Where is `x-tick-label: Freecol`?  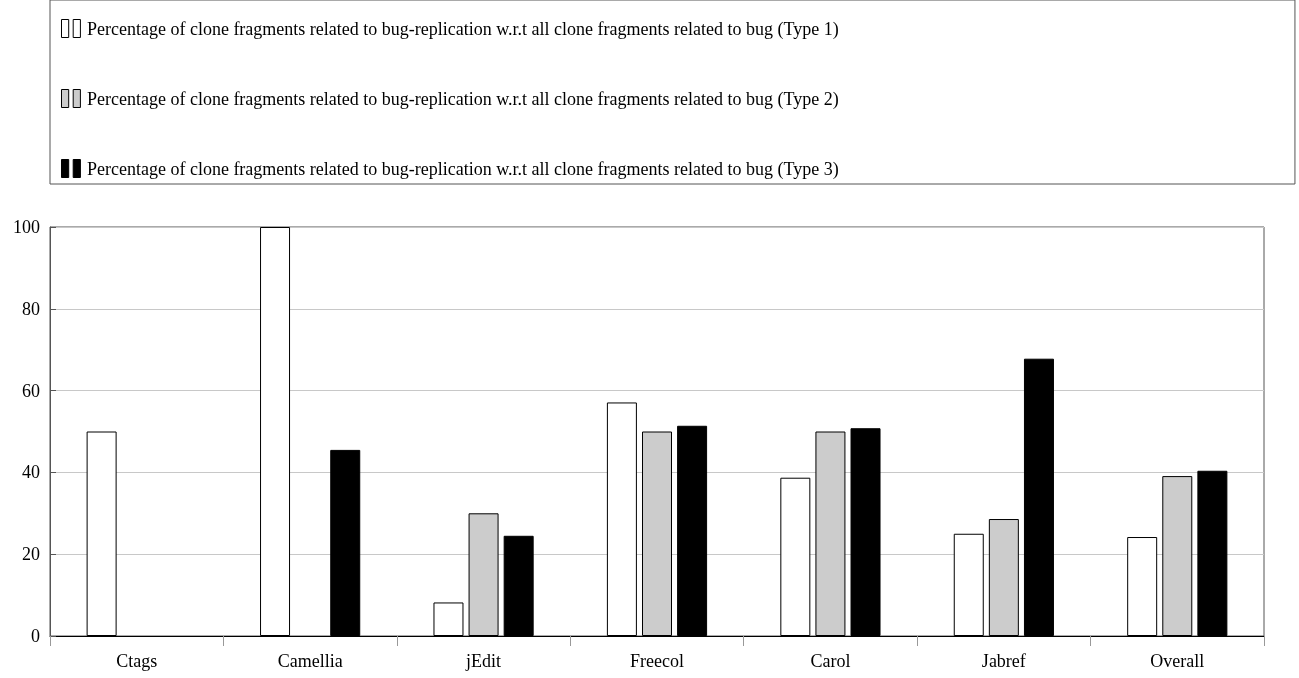
x-tick-label: Freecol is located at coordinates (657, 661).